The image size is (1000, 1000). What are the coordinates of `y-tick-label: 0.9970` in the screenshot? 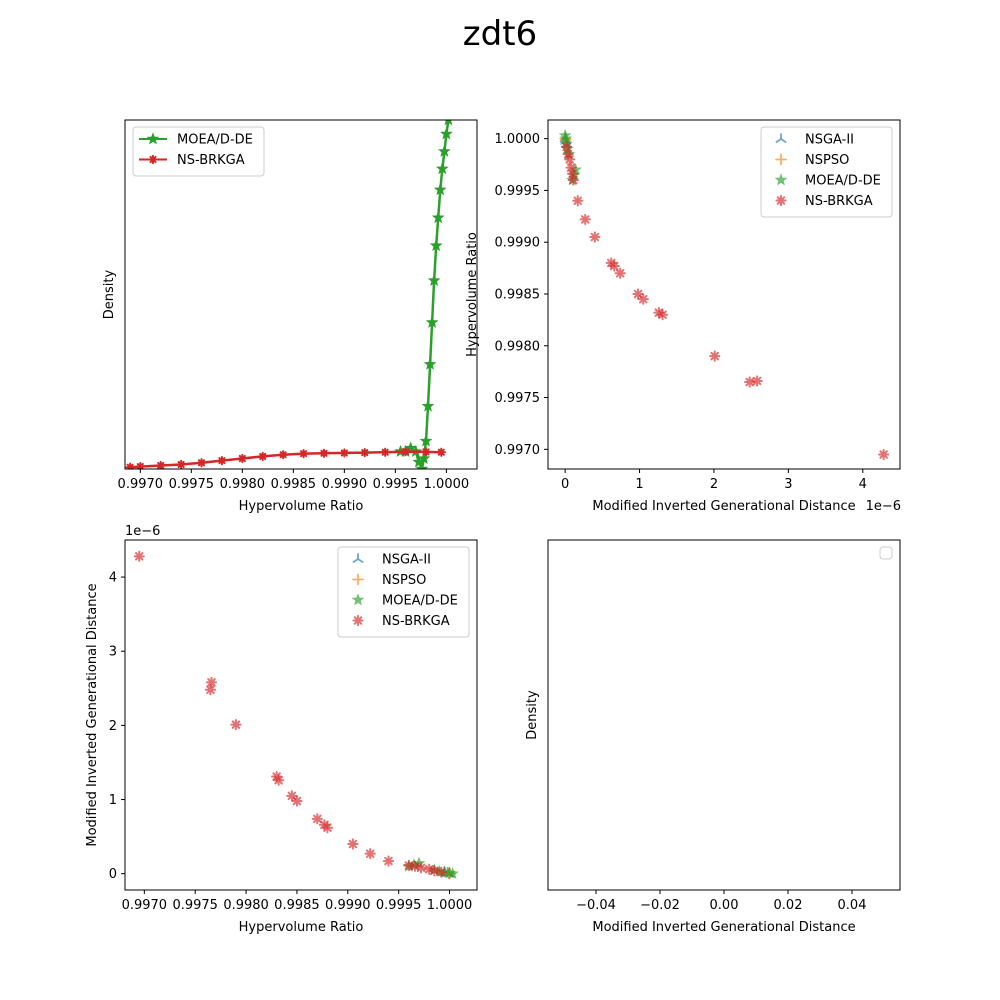 It's located at (518, 450).